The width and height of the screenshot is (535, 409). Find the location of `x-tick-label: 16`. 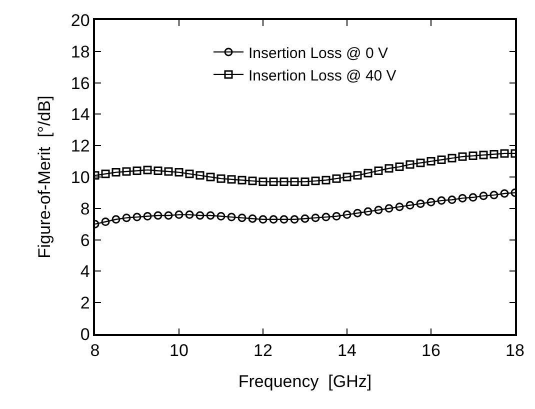

x-tick-label: 16 is located at coordinates (431, 350).